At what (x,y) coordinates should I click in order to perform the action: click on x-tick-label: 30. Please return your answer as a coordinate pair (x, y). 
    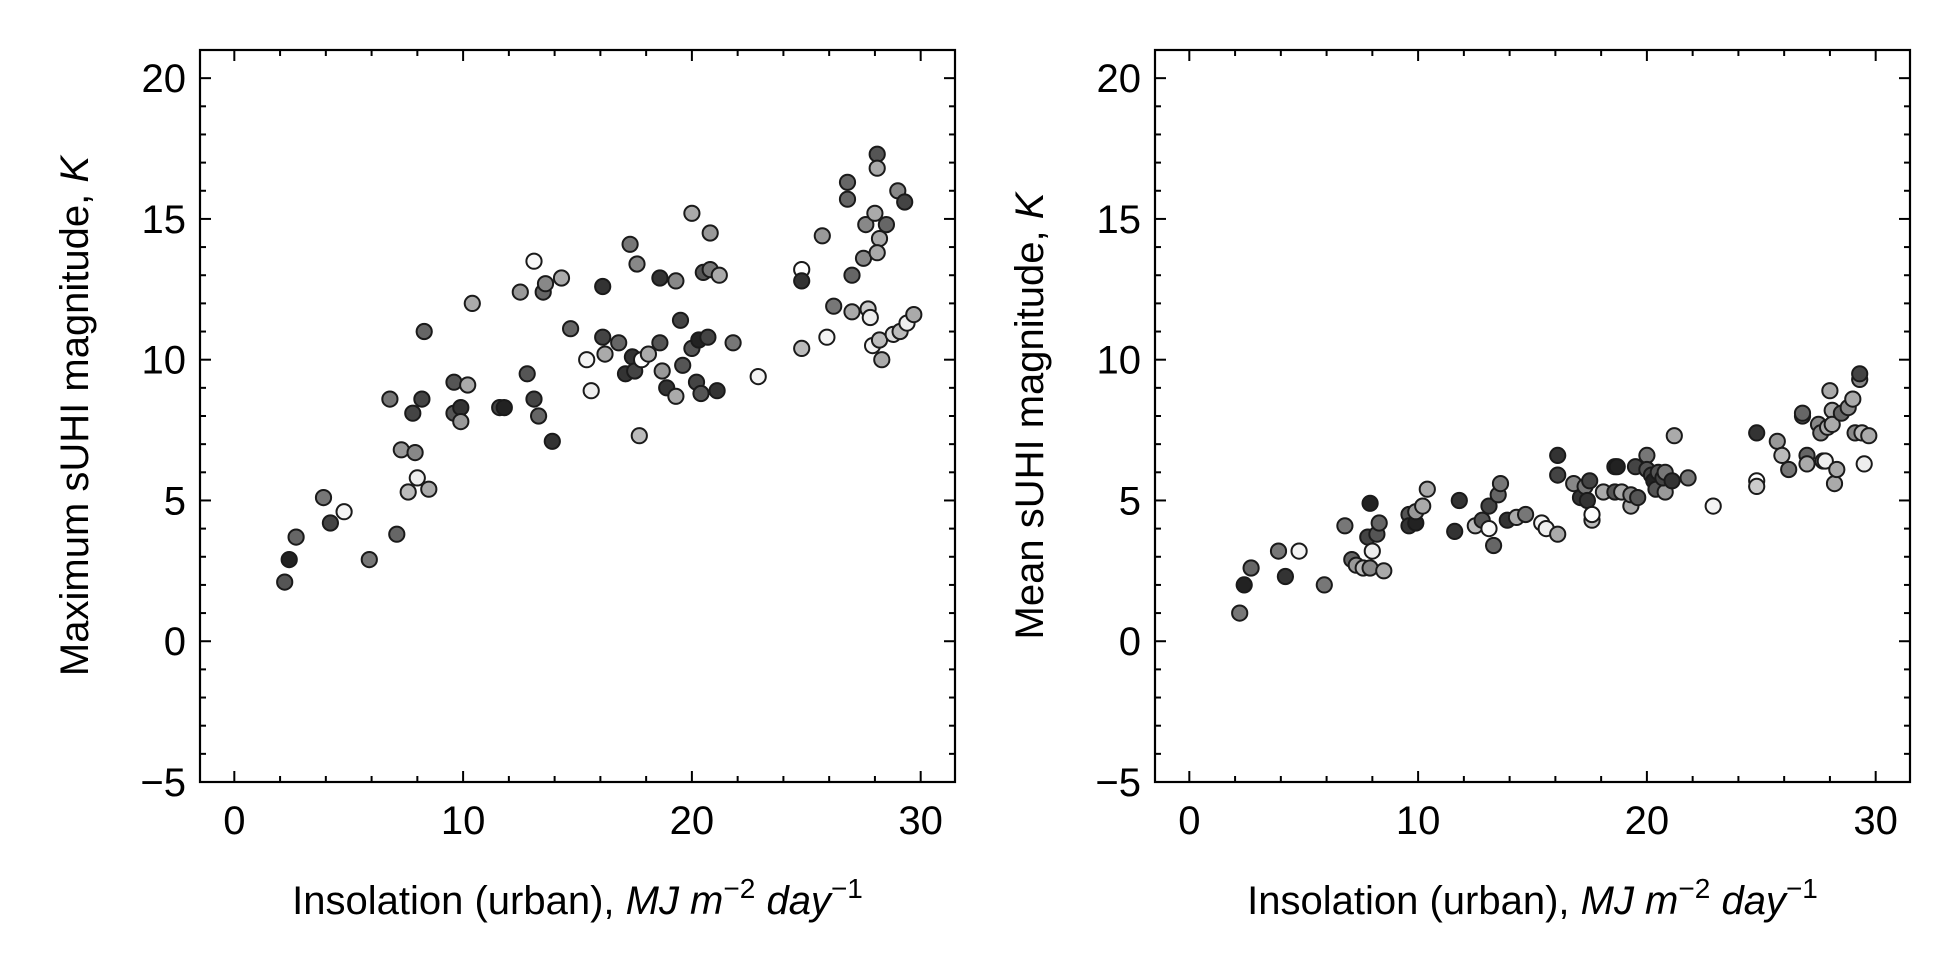
    Looking at the image, I should click on (1875, 821).